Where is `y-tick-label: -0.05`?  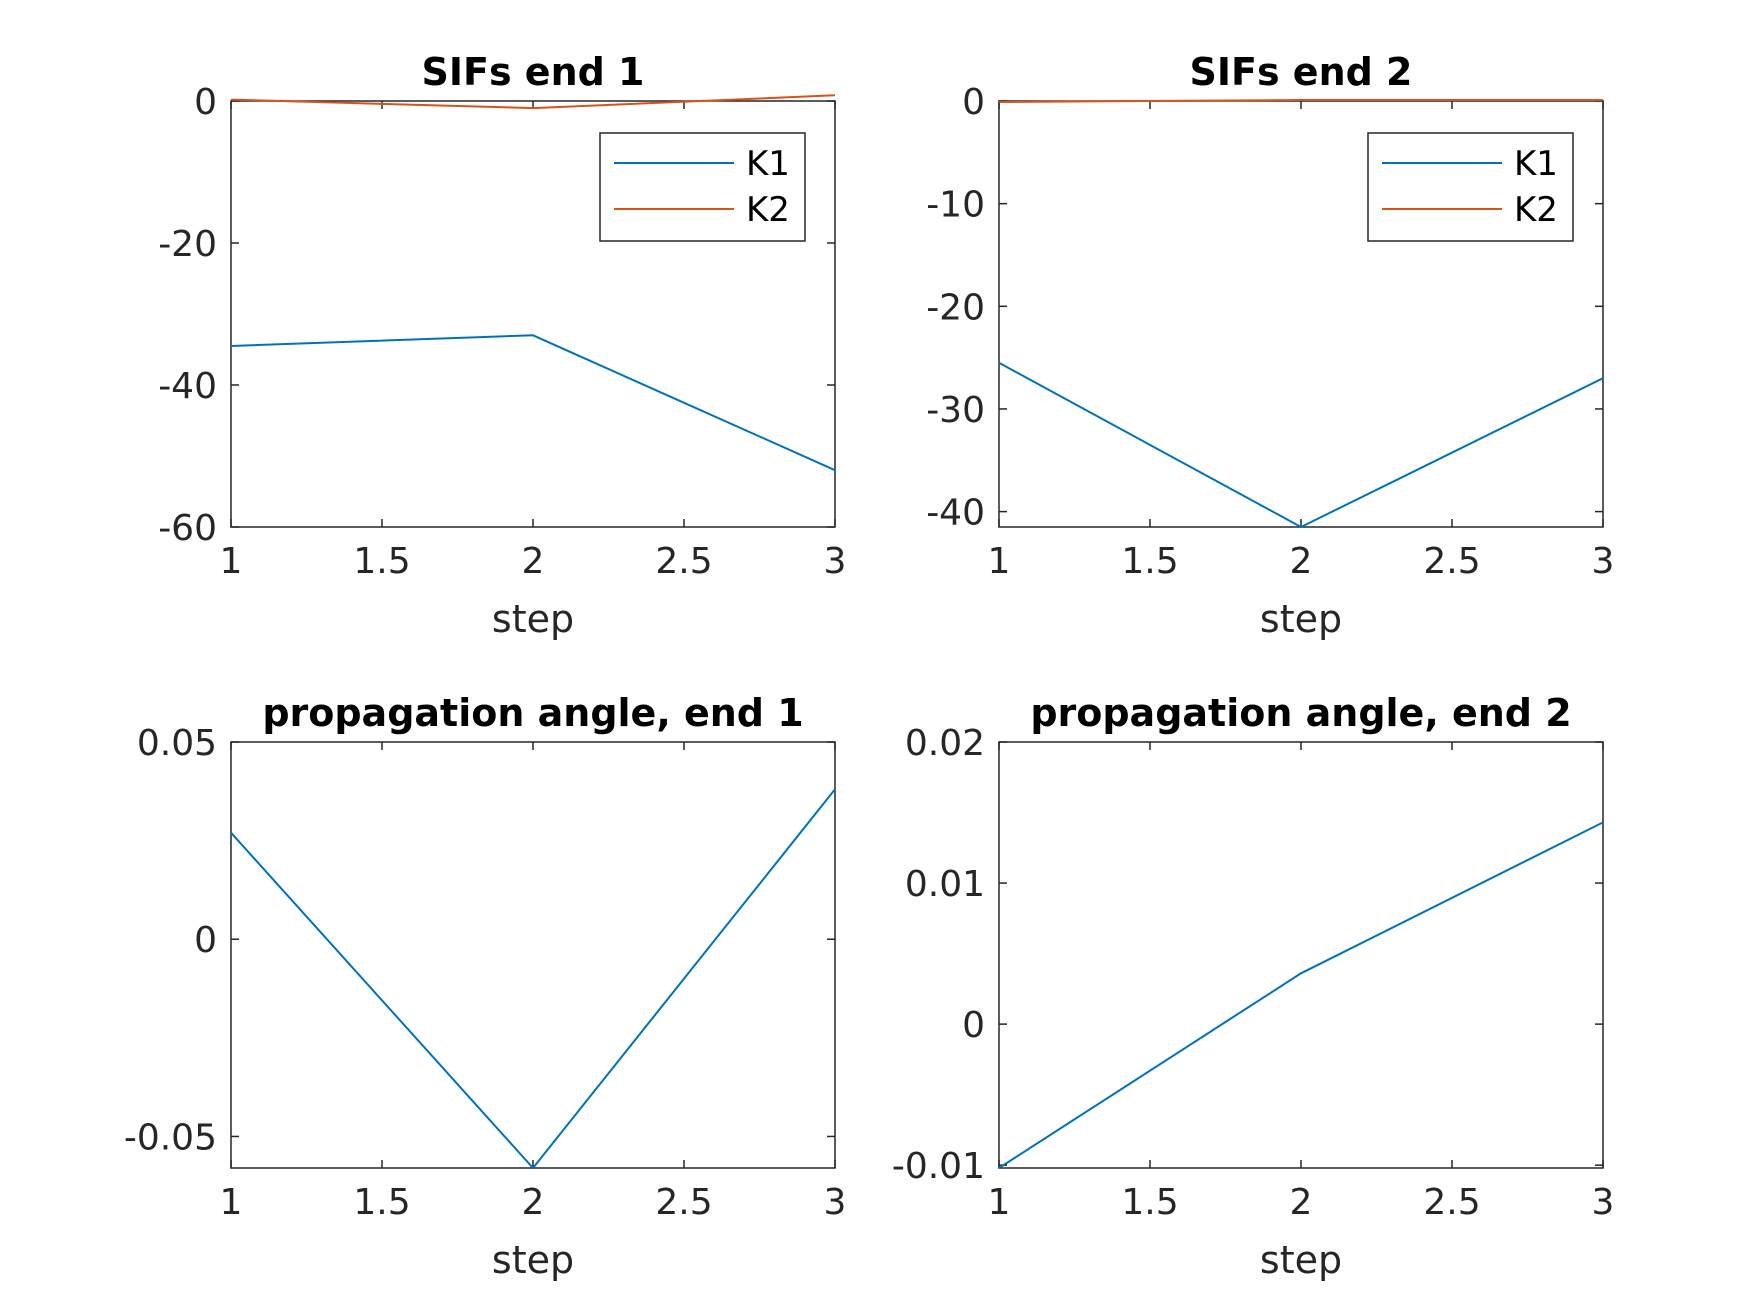 y-tick-label: -0.05 is located at coordinates (170, 1137).